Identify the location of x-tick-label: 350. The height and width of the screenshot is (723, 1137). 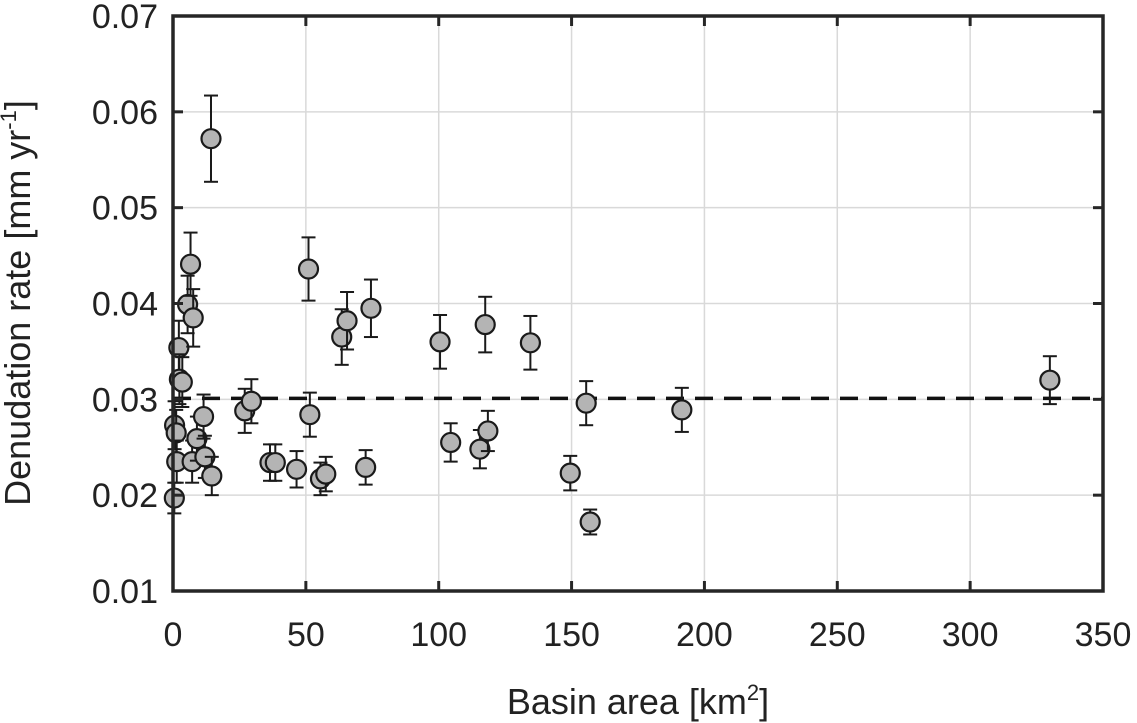
(1103, 635).